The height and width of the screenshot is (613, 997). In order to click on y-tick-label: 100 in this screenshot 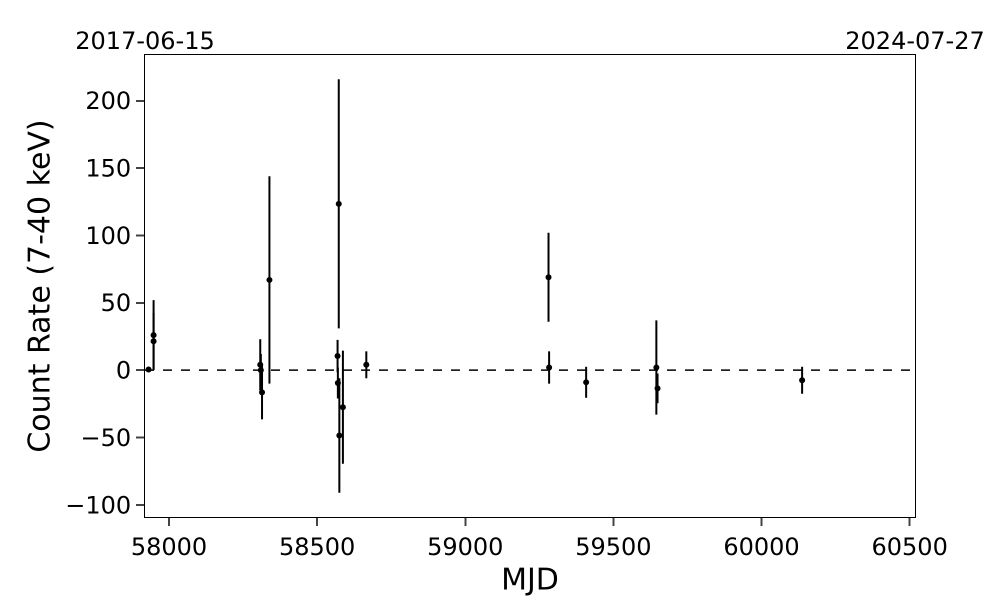, I will do `click(108, 236)`.